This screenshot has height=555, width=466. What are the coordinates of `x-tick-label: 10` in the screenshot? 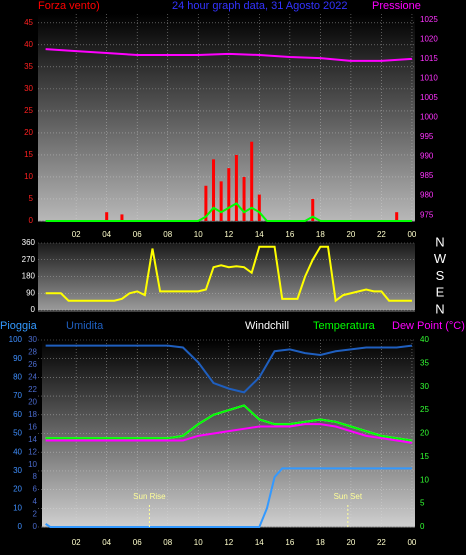 It's located at (198, 542).